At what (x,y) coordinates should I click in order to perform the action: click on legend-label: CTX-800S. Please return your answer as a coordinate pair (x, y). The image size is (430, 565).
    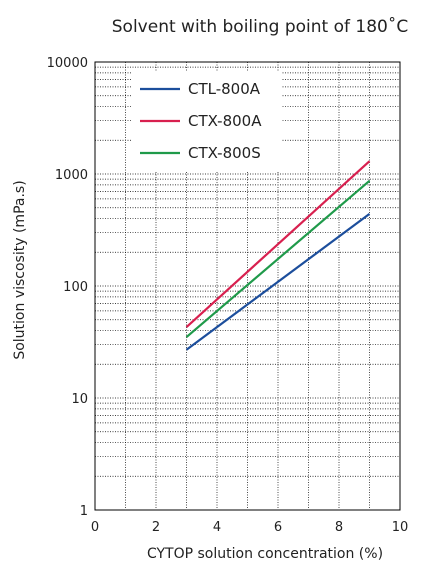
    Looking at the image, I should click on (224, 153).